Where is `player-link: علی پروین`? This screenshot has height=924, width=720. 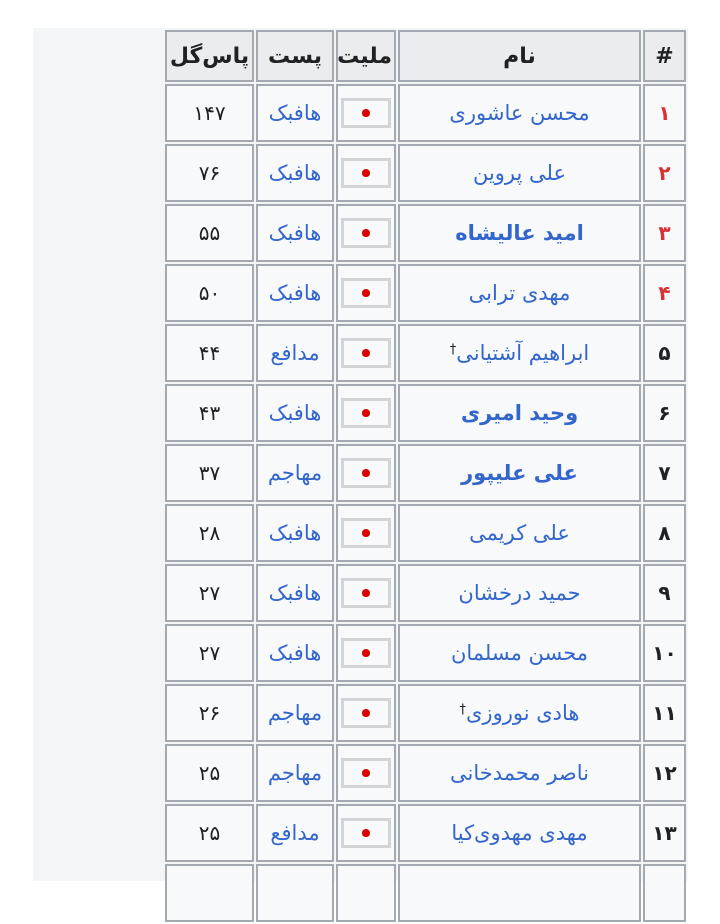
player-link: علی پروین is located at coordinates (519, 173).